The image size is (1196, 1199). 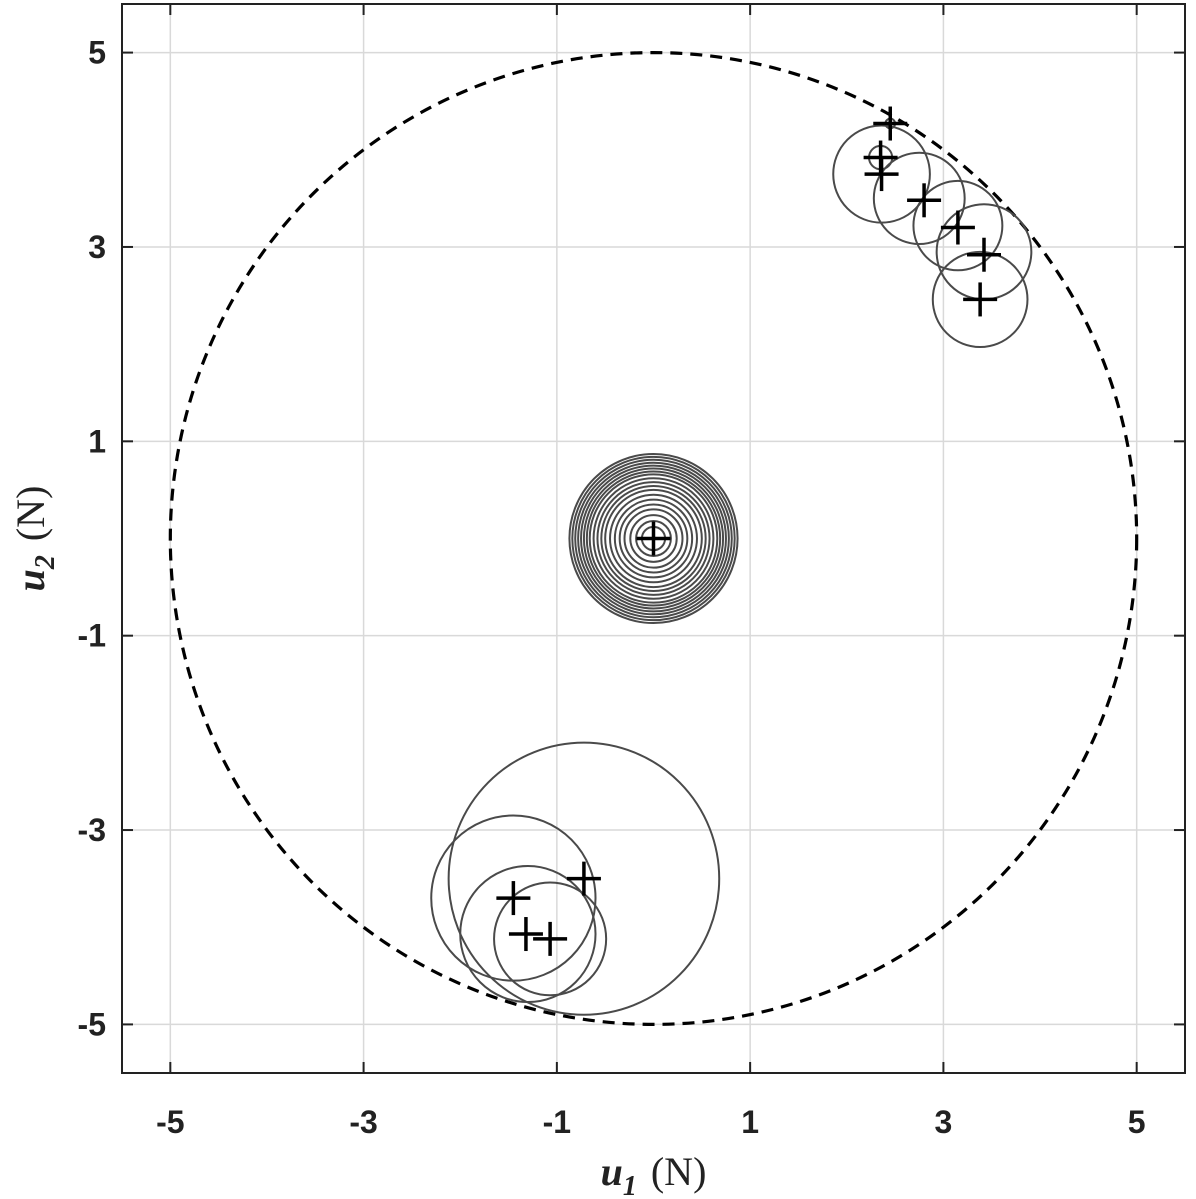 I want to click on y-tick-label: -3, so click(x=92, y=830).